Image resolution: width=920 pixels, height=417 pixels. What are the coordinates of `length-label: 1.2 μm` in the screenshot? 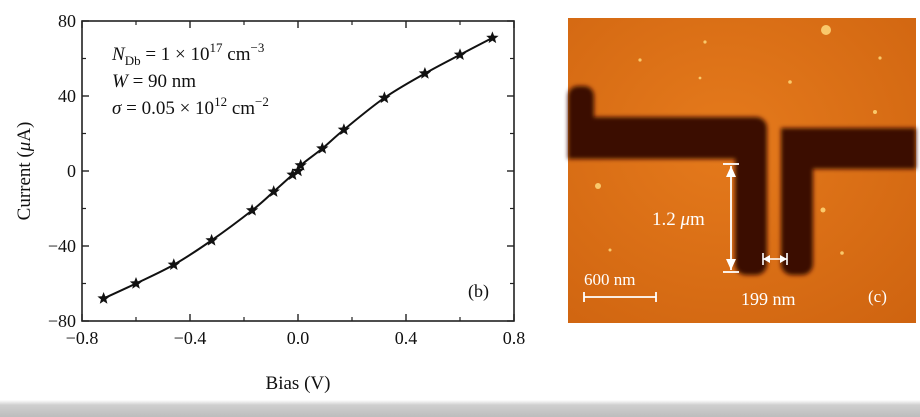 It's located at (678, 219).